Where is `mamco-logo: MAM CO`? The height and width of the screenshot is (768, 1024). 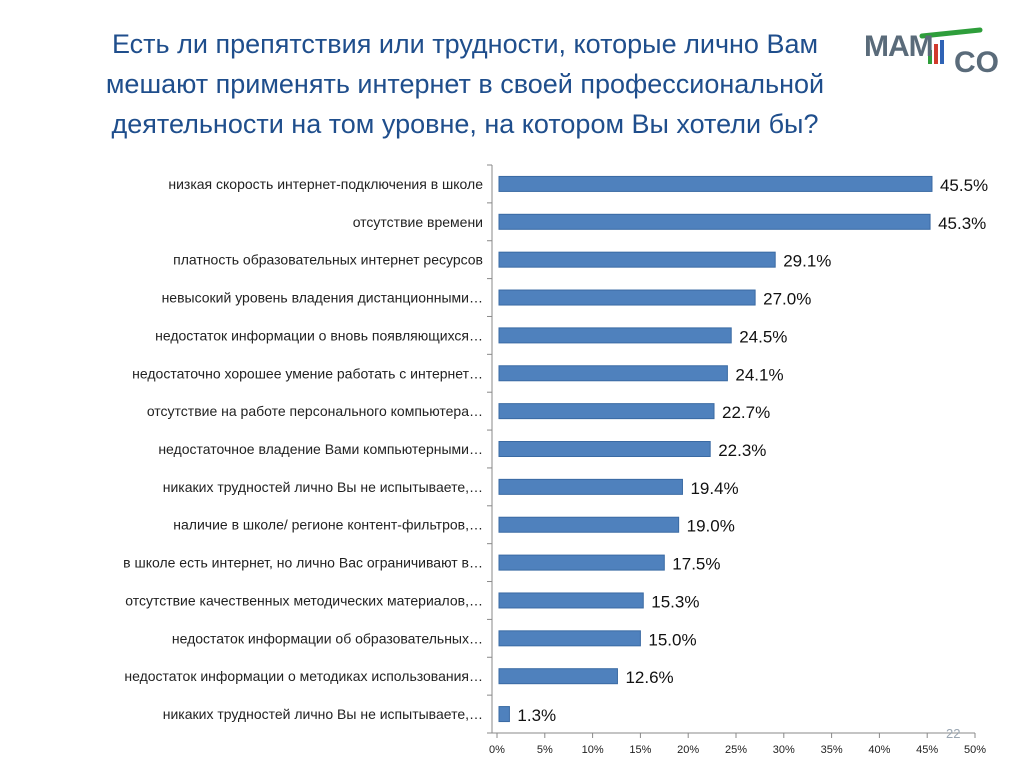 mamco-logo: MAM CO is located at coordinates (931, 52).